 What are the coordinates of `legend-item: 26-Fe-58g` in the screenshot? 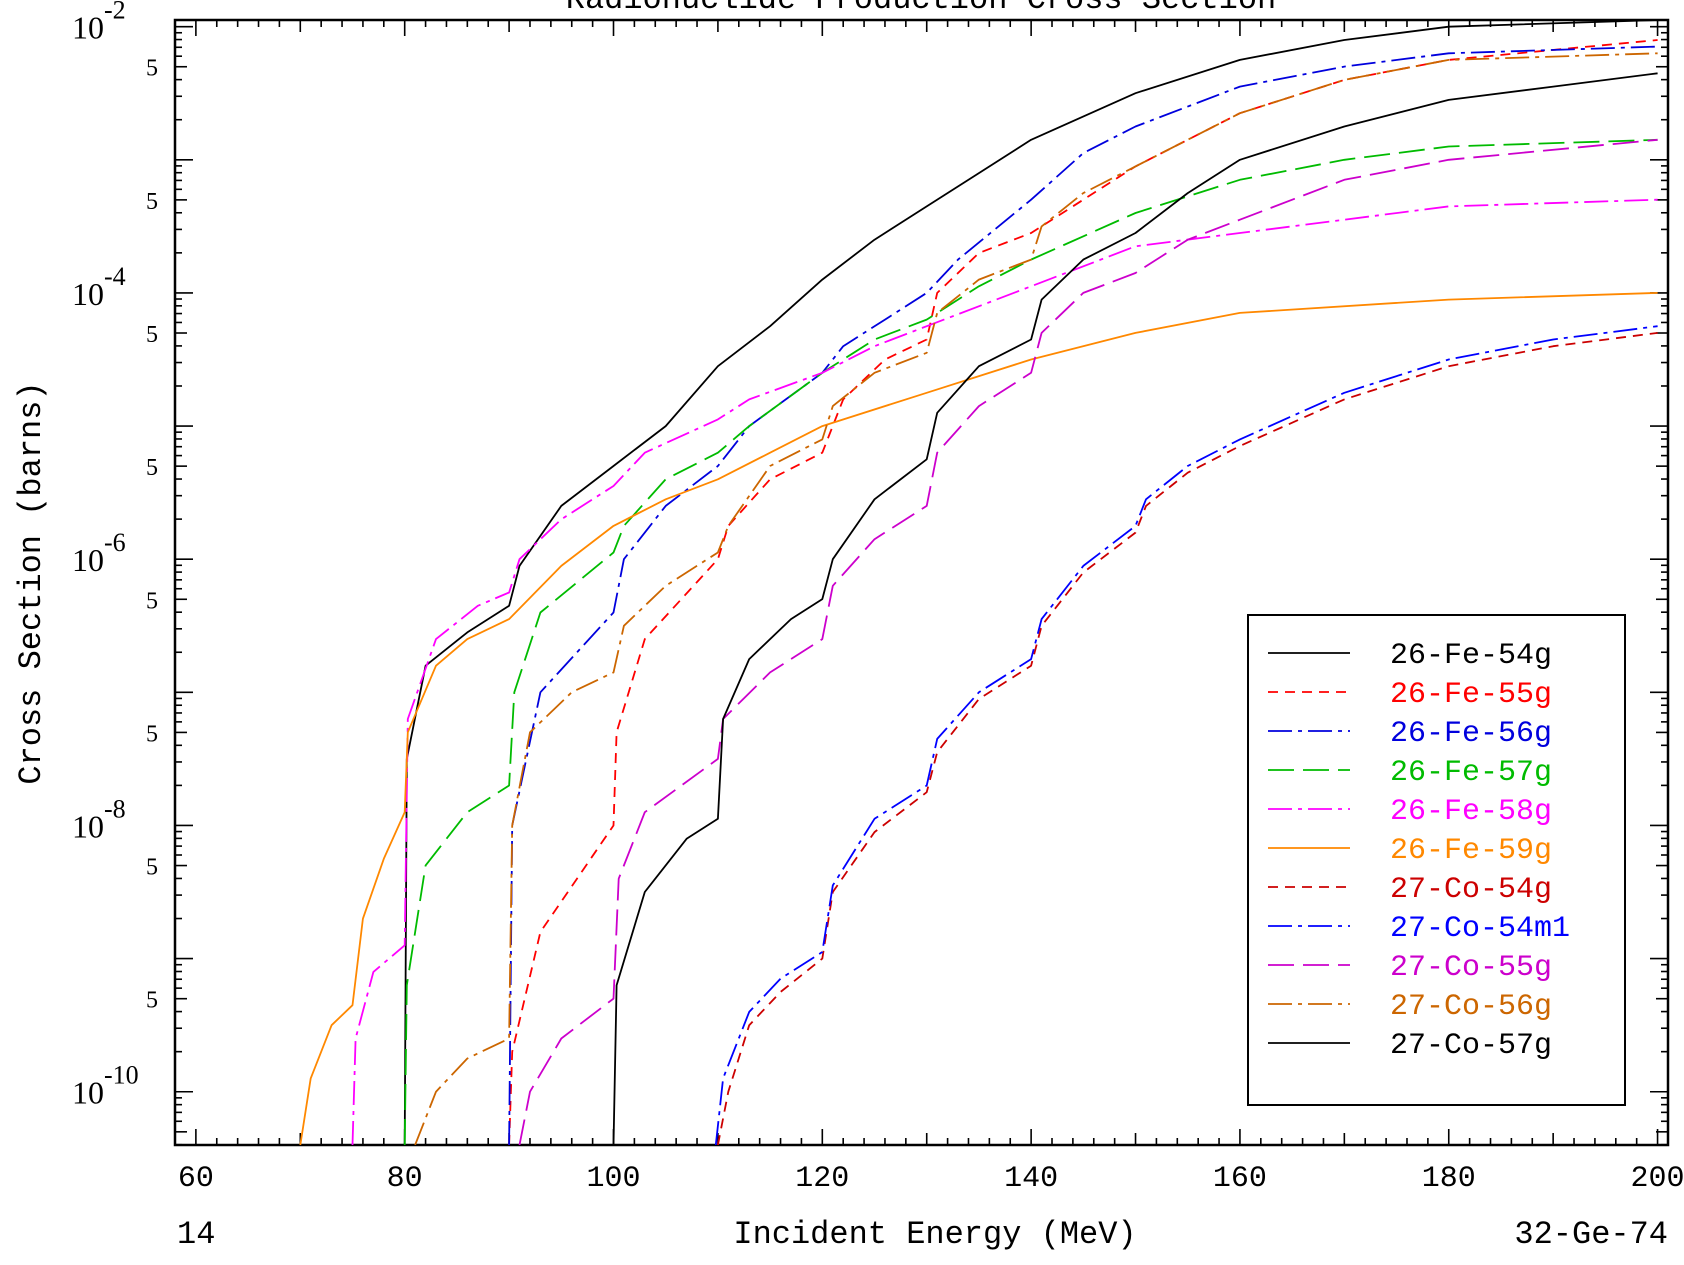 It's located at (1410, 812).